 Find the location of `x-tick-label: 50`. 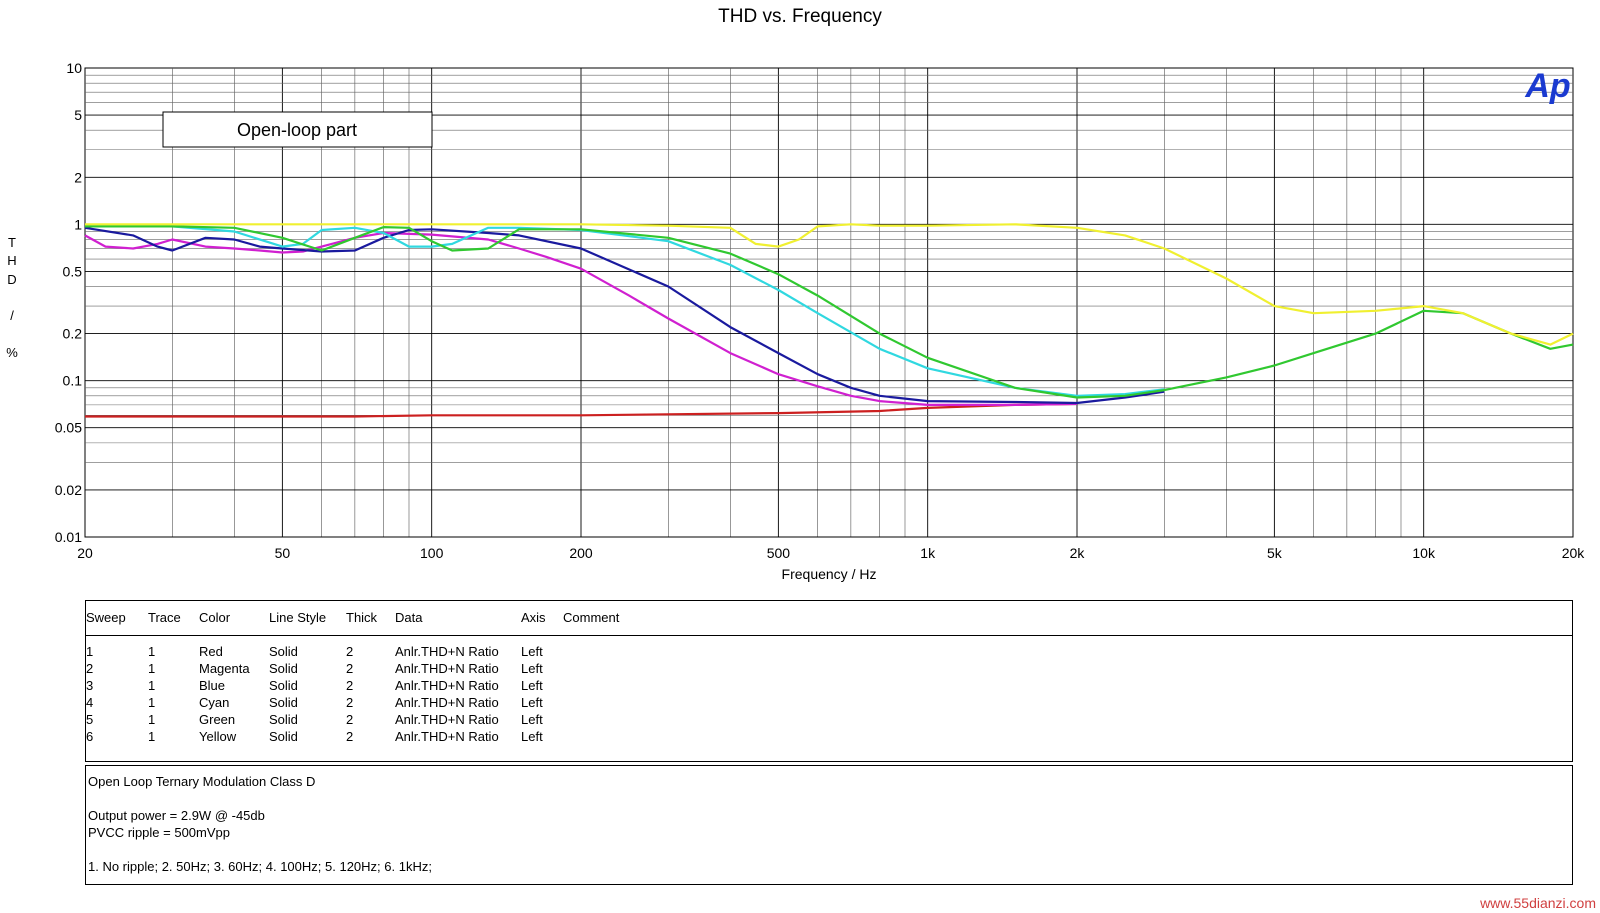

x-tick-label: 50 is located at coordinates (283, 553).